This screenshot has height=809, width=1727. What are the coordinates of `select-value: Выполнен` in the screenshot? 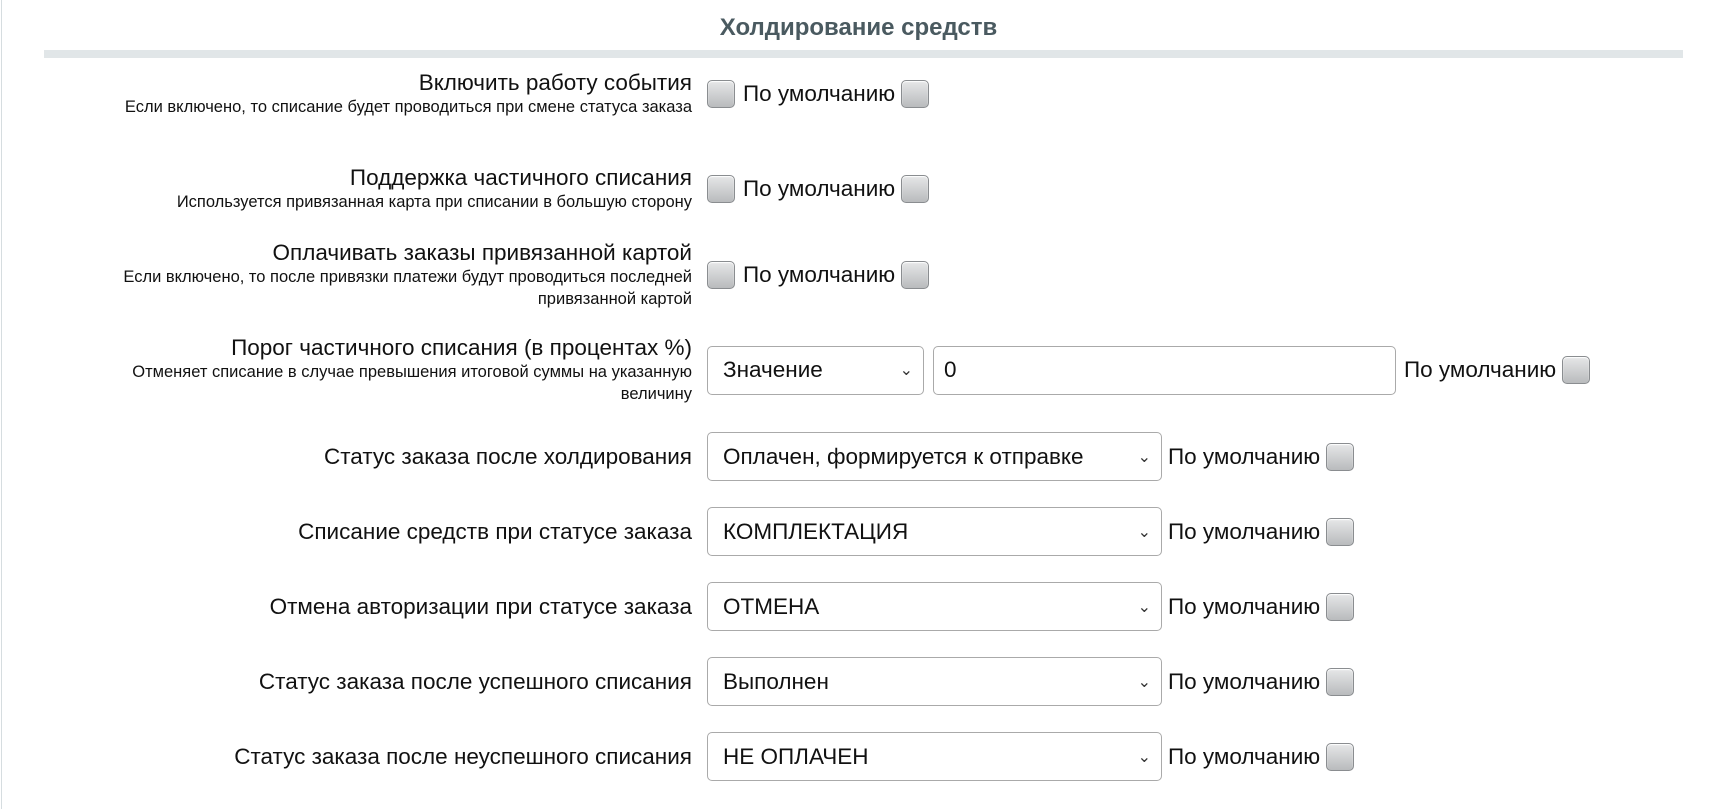 It's located at (776, 681).